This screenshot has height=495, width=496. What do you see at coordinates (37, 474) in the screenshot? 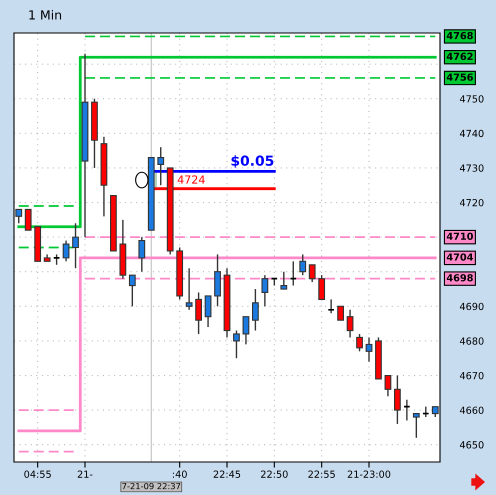
I see `x-tick-label: 04:55` at bounding box center [37, 474].